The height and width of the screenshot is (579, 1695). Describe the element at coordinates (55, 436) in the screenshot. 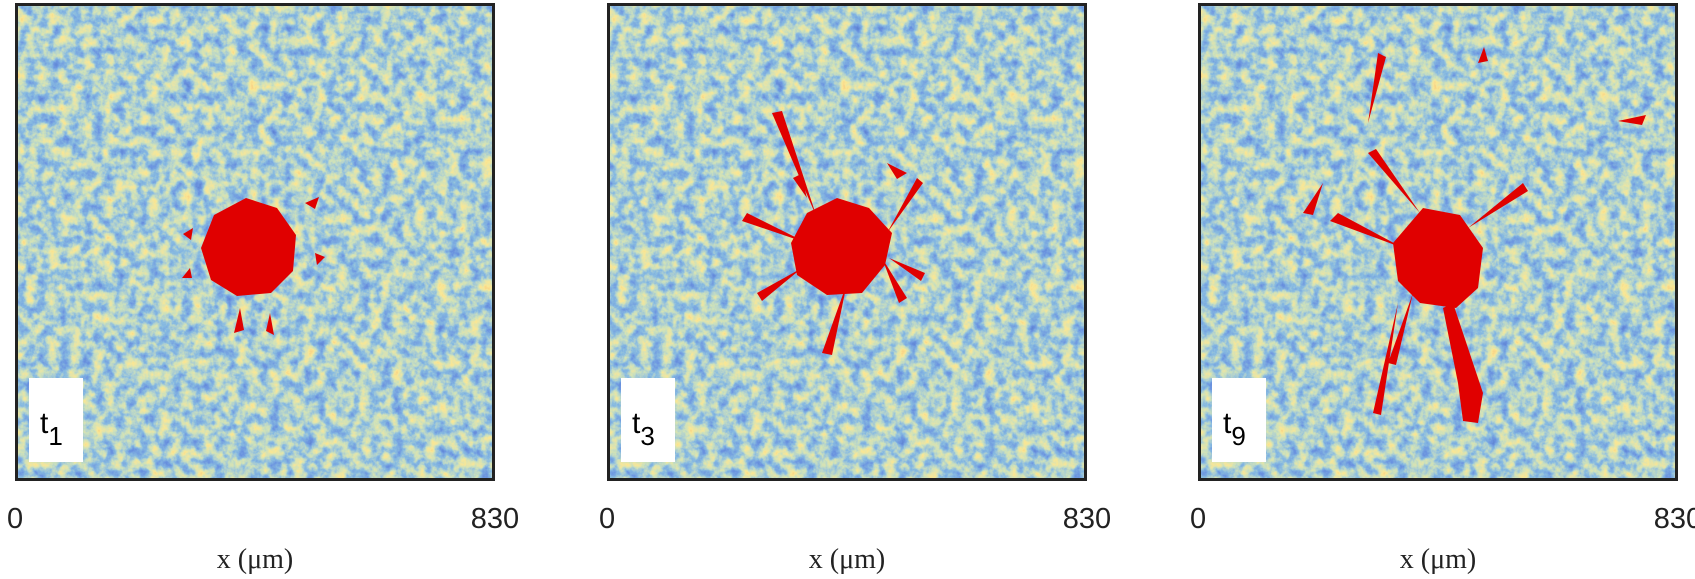

I see `time-index: 1` at that location.